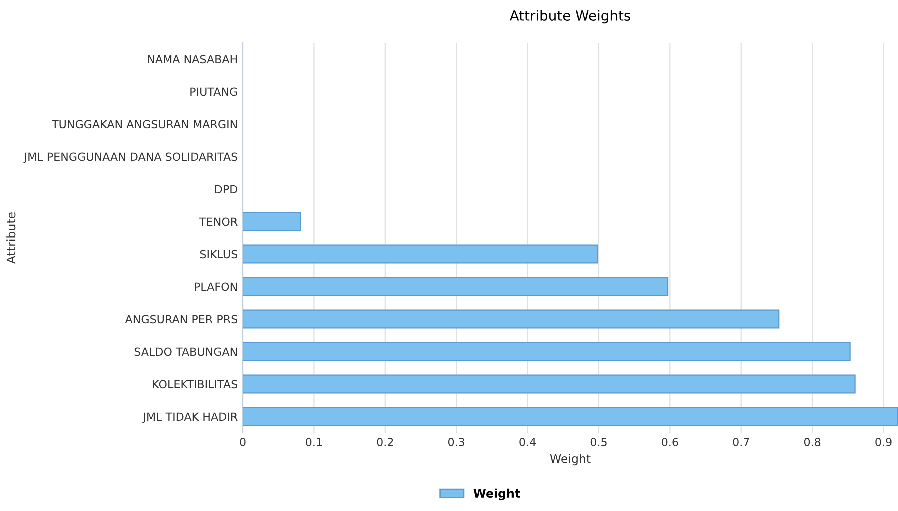 The height and width of the screenshot is (511, 898). Describe the element at coordinates (570, 17) in the screenshot. I see `chart-title: Attribute Weights` at that location.